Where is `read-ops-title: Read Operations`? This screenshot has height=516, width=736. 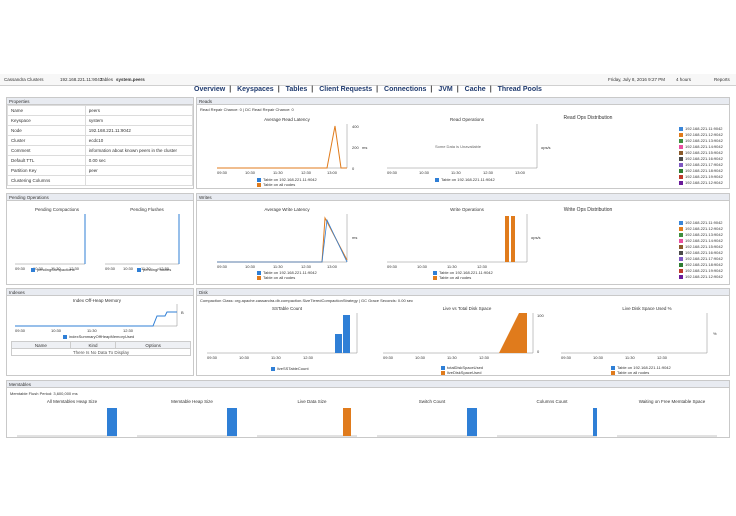 read-ops-title: Read Operations is located at coordinates (467, 119).